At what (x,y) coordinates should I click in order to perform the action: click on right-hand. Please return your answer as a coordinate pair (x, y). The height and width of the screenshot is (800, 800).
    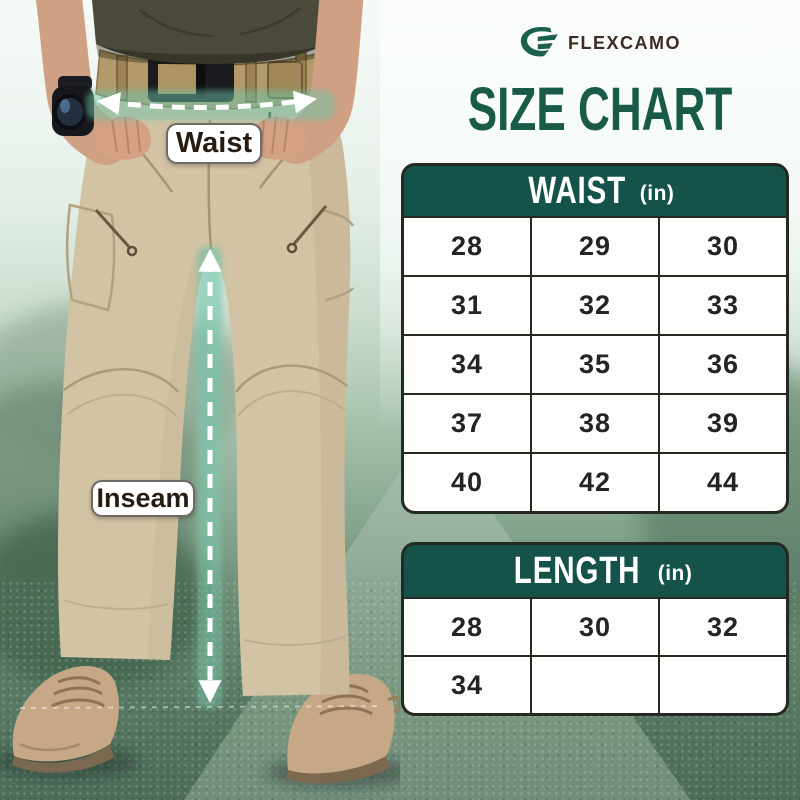
    Looking at the image, I should click on (279, 138).